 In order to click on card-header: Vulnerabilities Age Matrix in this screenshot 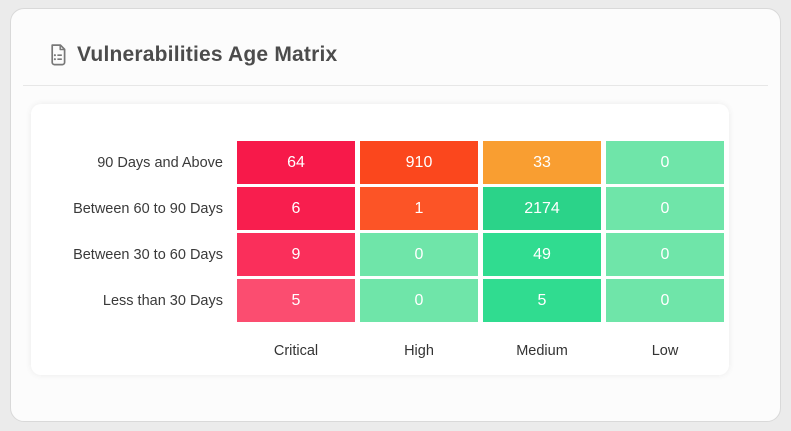, I will do `click(193, 55)`.